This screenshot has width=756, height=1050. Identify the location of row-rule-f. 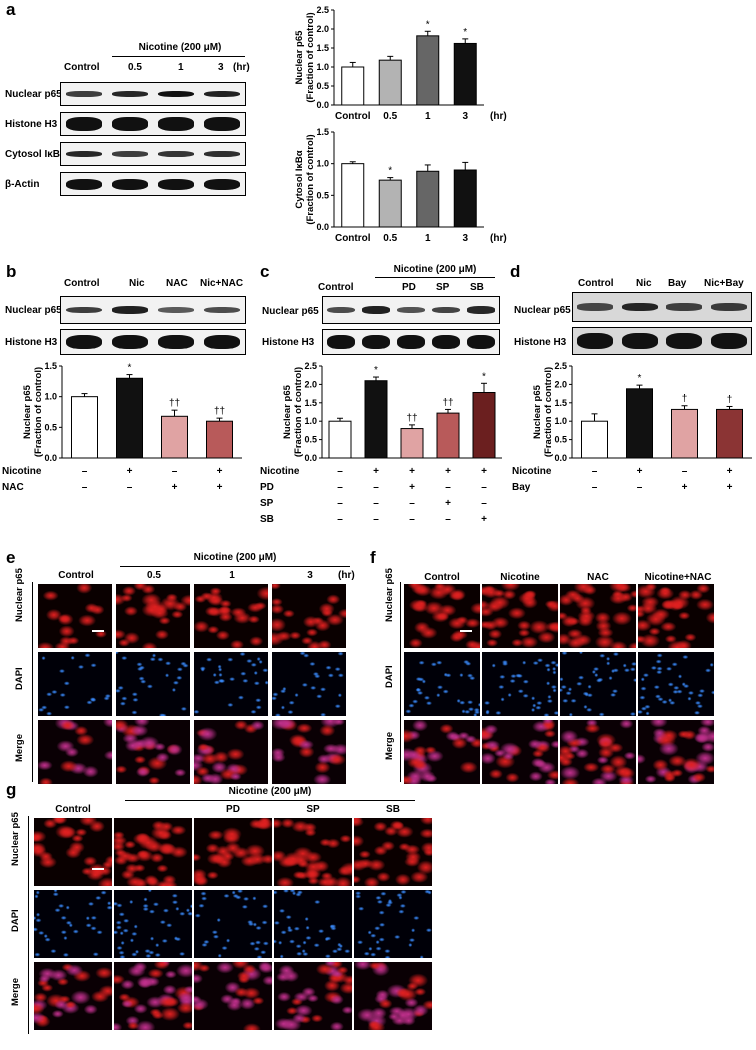
(400, 682).